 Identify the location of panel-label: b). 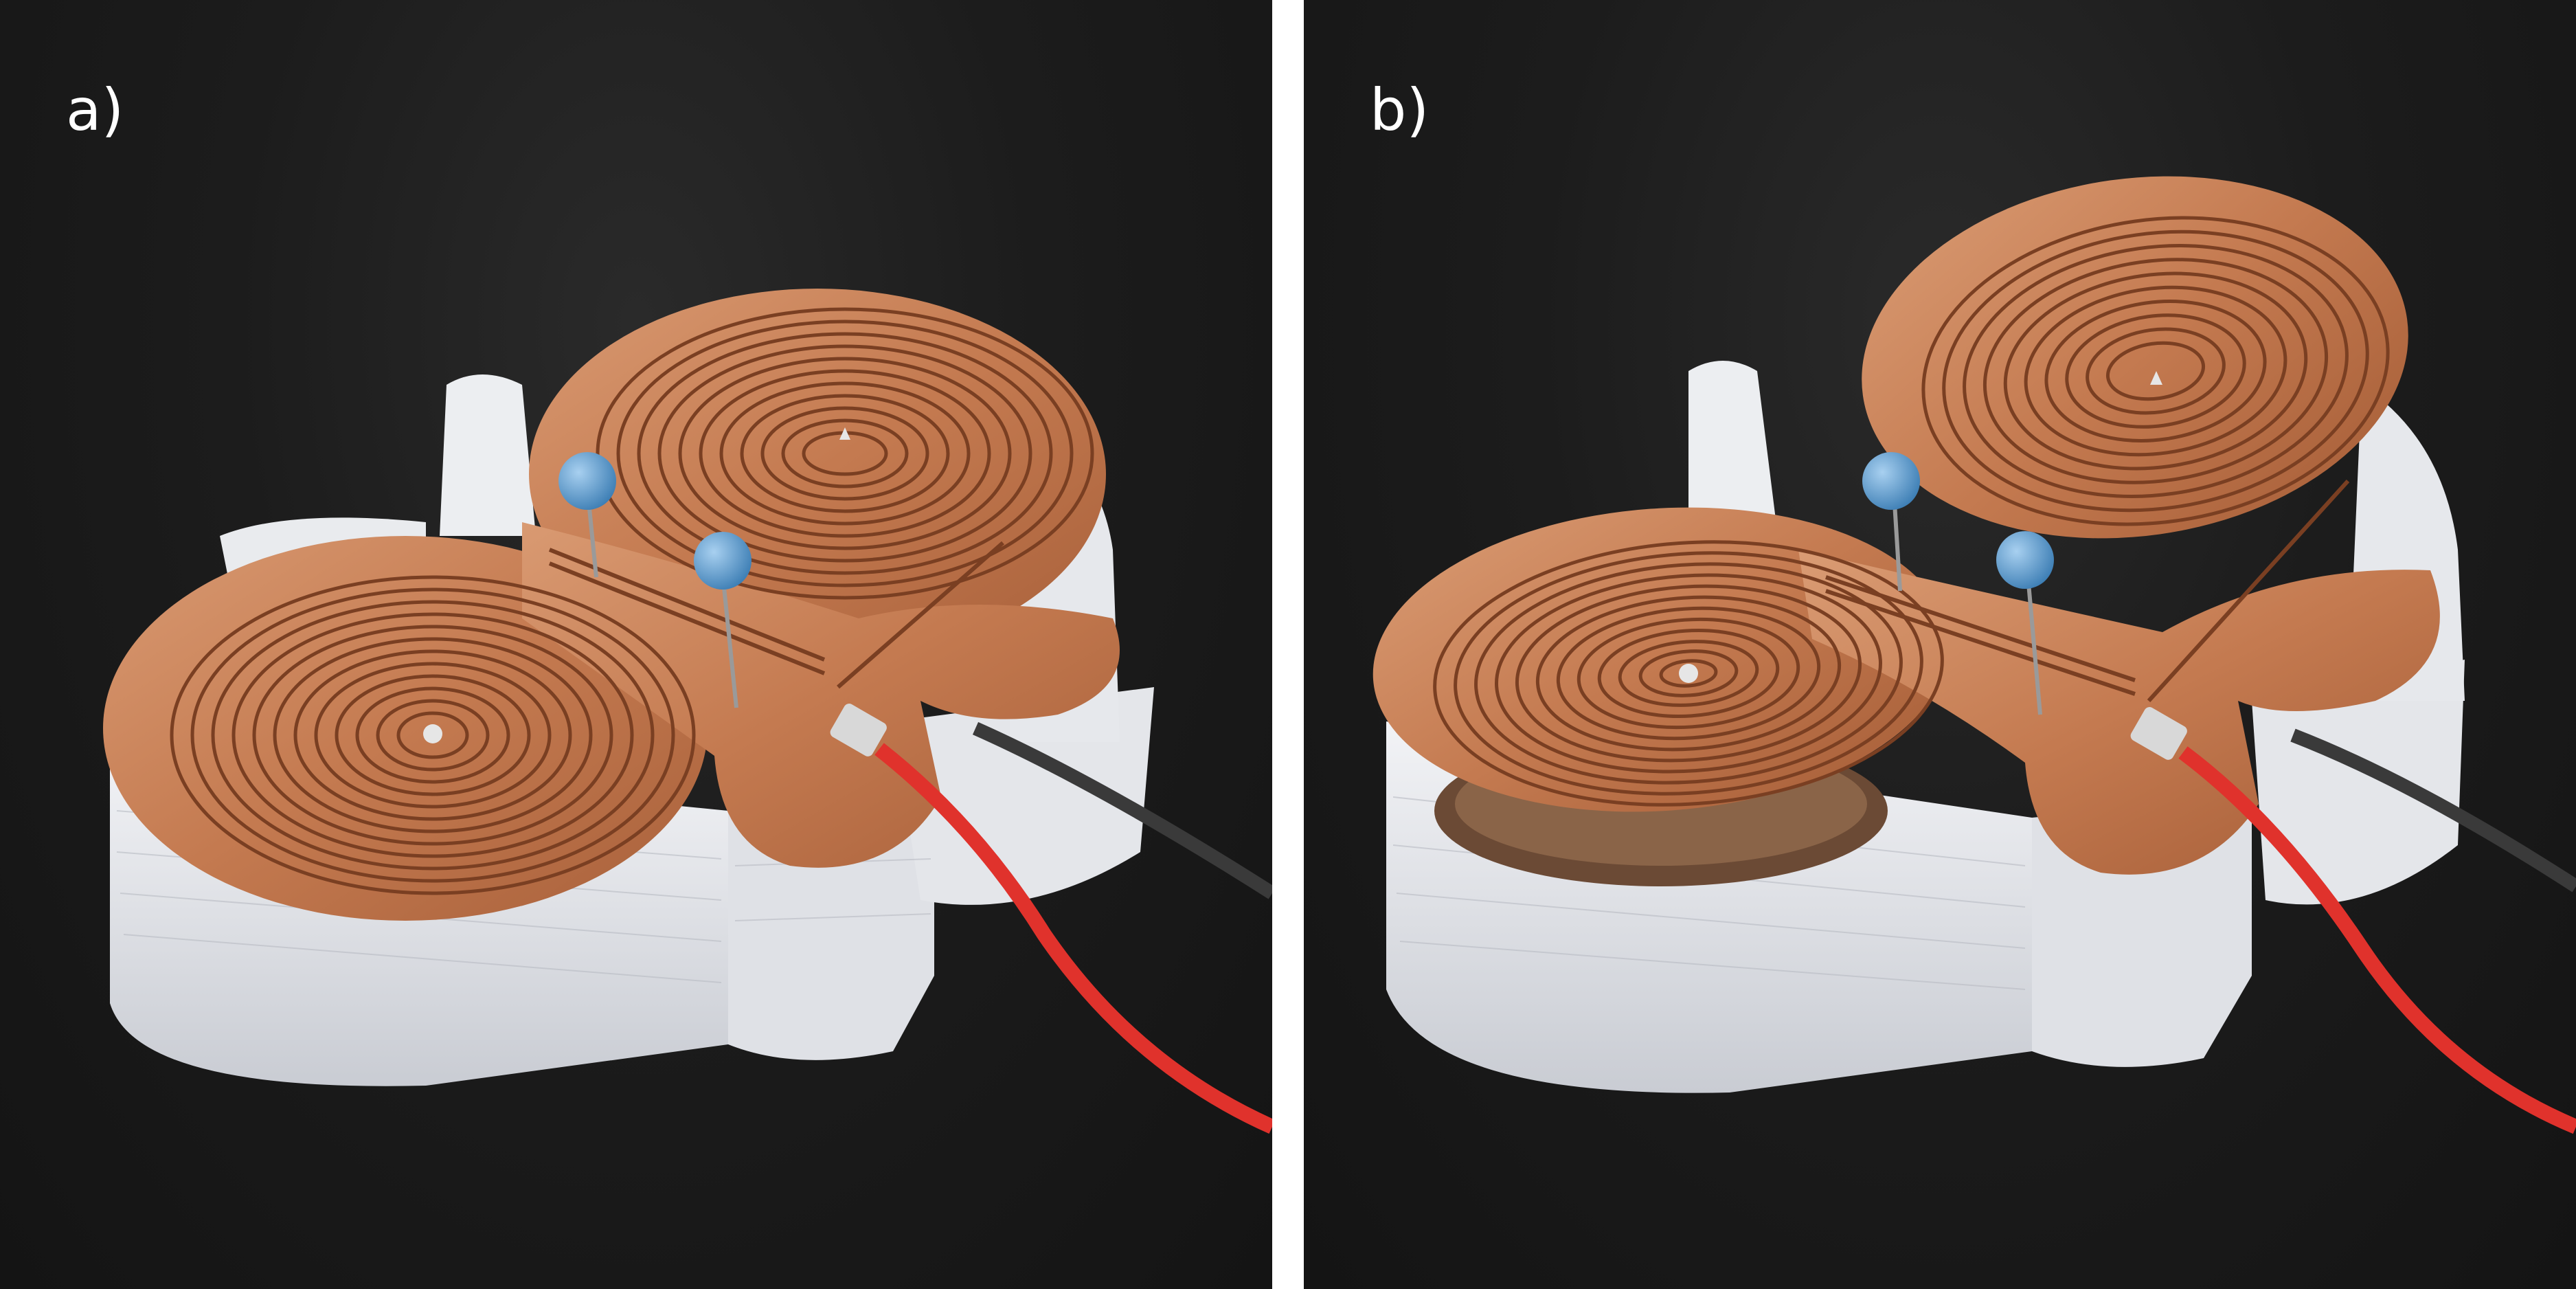
(1400, 110).